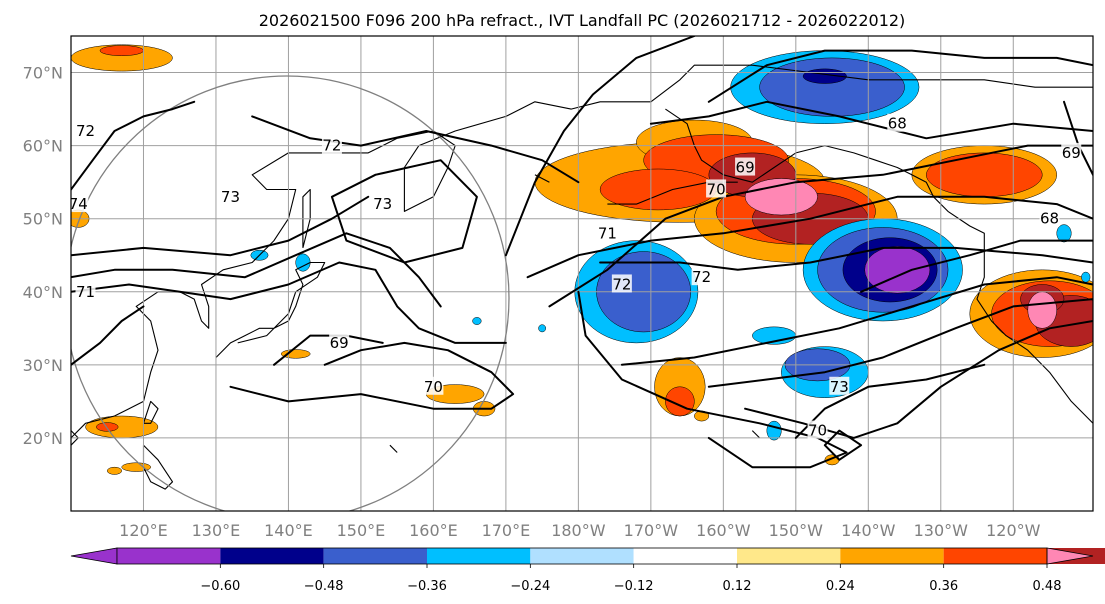 The width and height of the screenshot is (1105, 604). I want to click on colorbar-tick-label: −0.24, so click(530, 586).